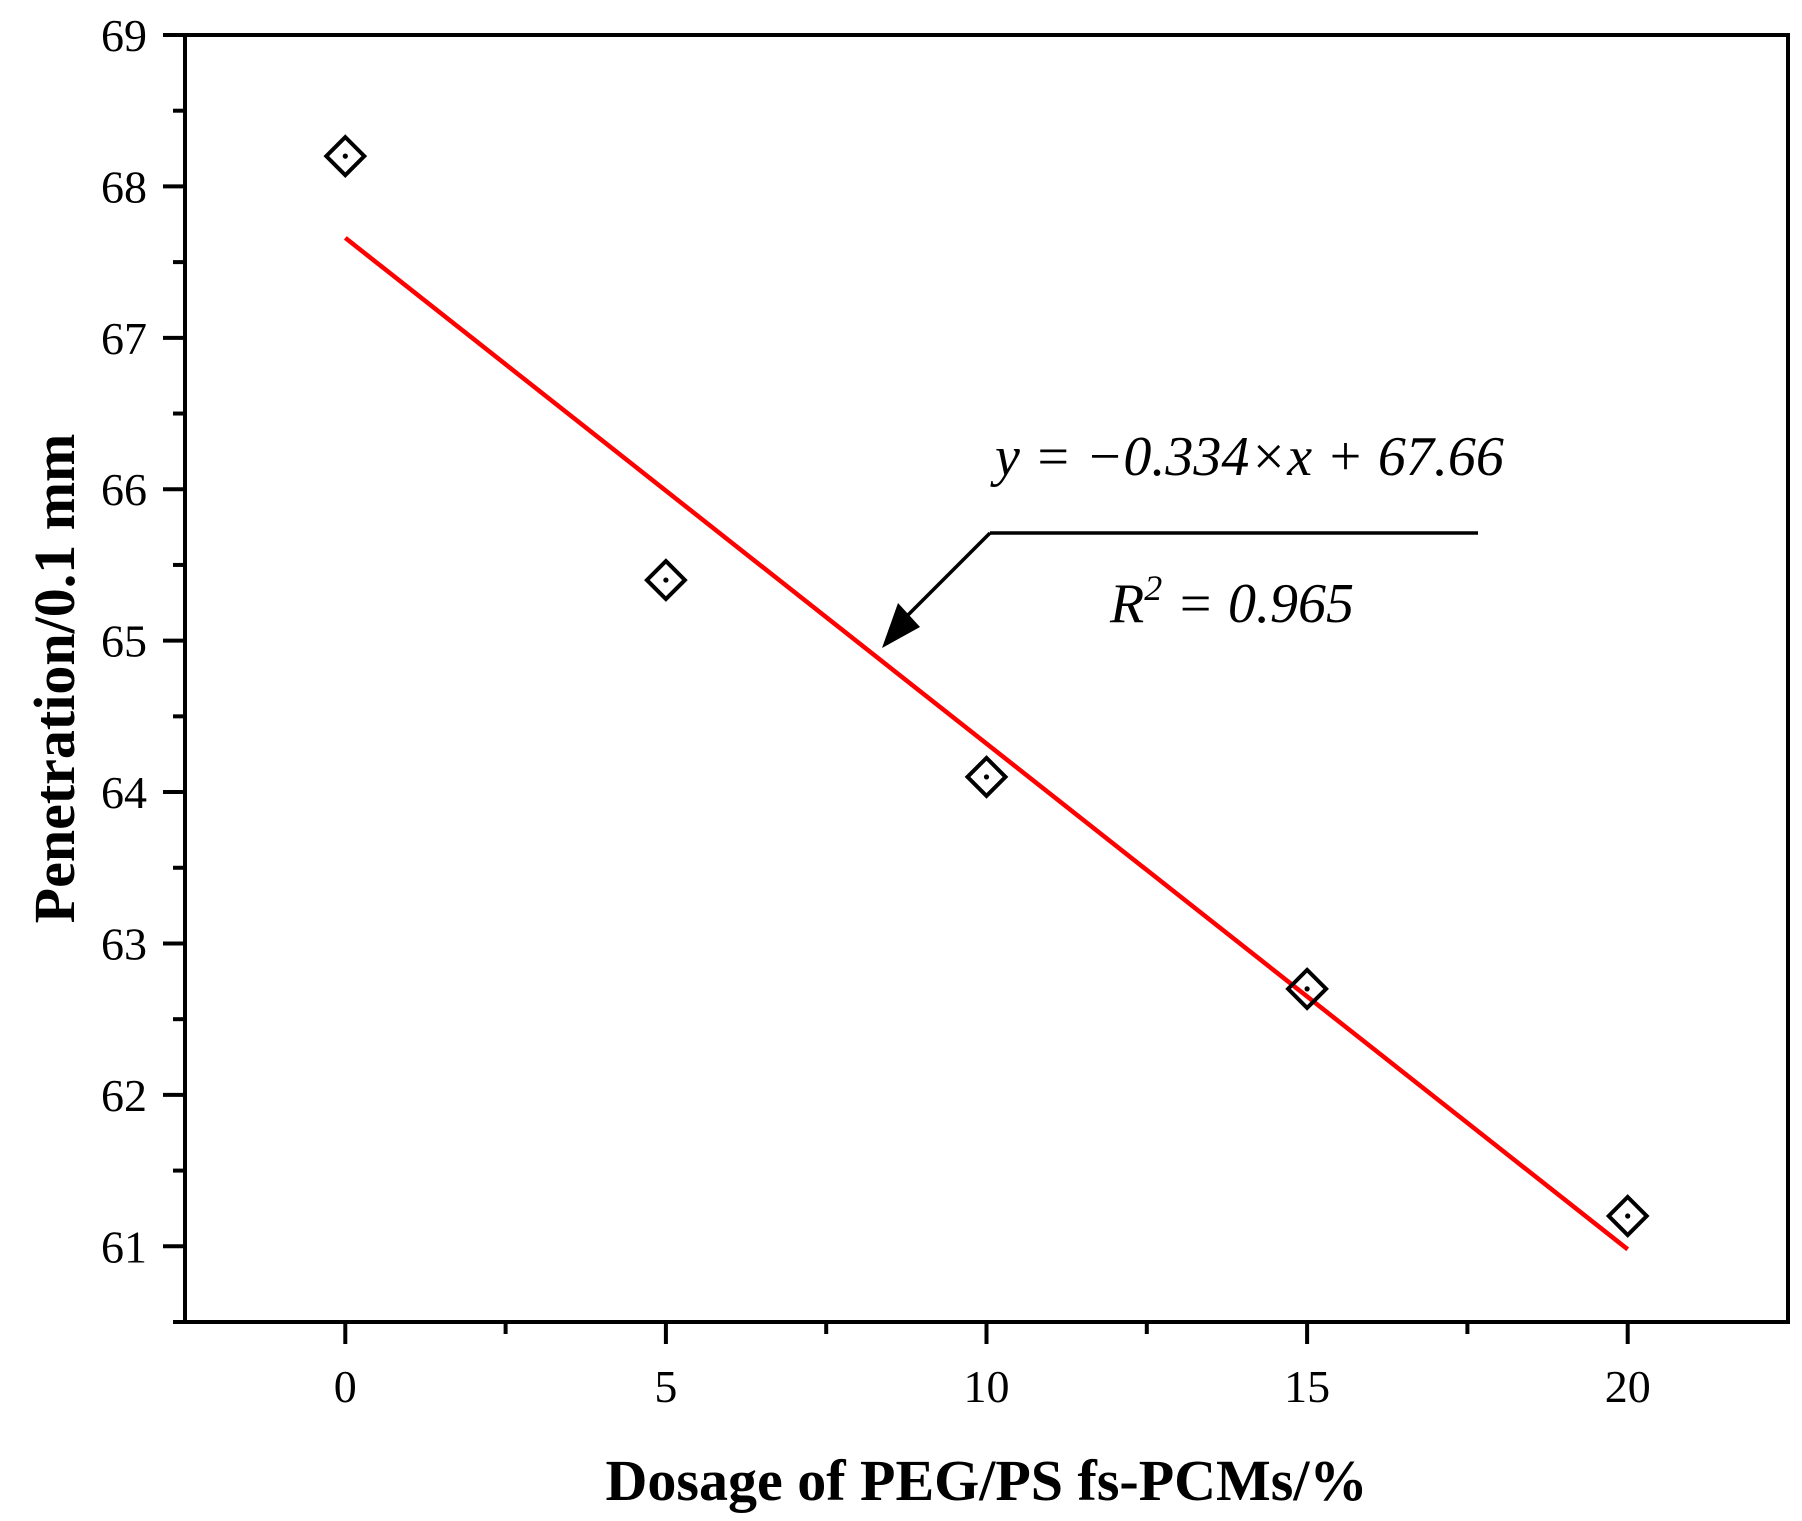 The height and width of the screenshot is (1521, 1802). Describe the element at coordinates (124, 943) in the screenshot. I see `y-tick-label: 63` at that location.